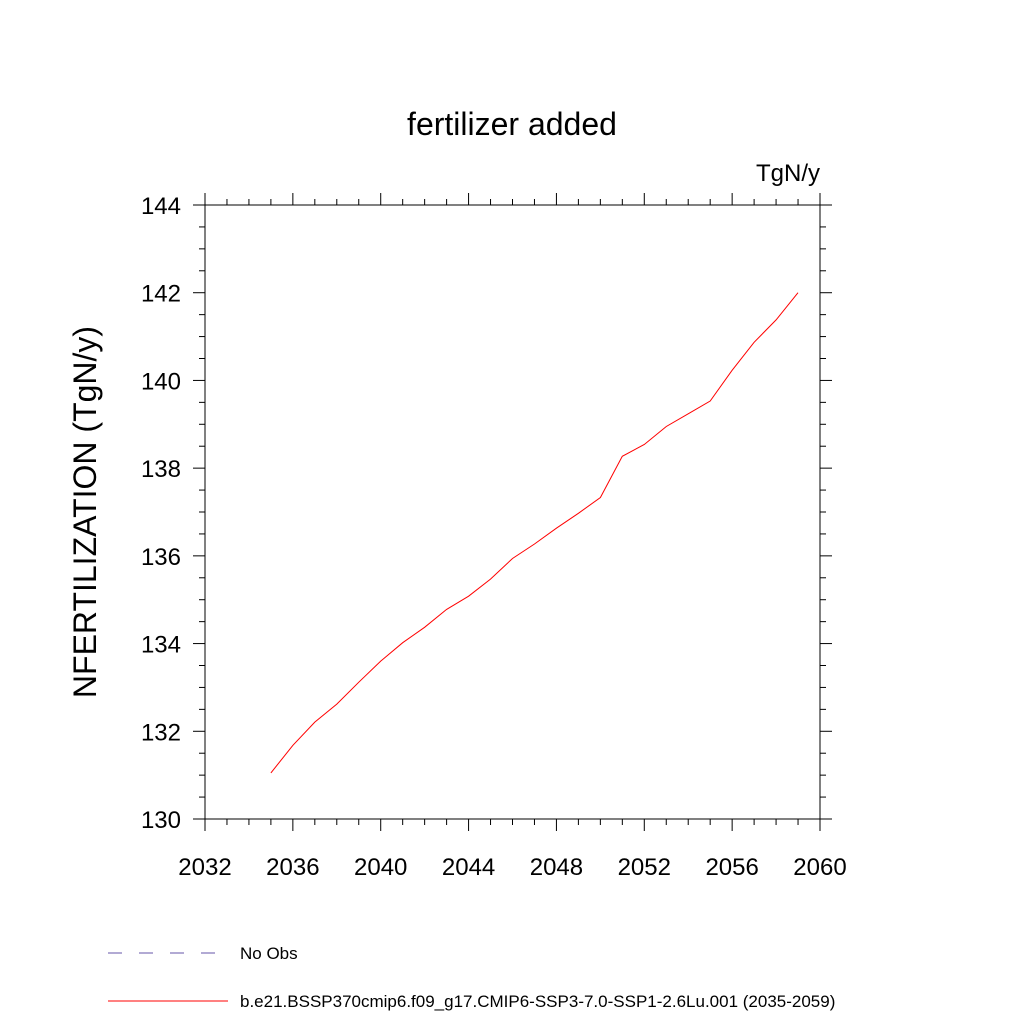 This screenshot has width=1024, height=1024. Describe the element at coordinates (161, 469) in the screenshot. I see `y-tick-label: 138` at that location.